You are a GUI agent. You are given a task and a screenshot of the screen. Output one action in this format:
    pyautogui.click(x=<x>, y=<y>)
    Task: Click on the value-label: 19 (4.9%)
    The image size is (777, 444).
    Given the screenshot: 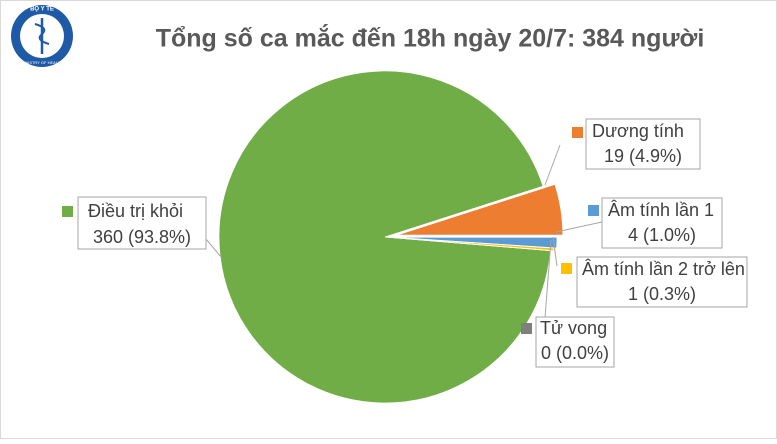 What is the action you would take?
    pyautogui.click(x=643, y=156)
    